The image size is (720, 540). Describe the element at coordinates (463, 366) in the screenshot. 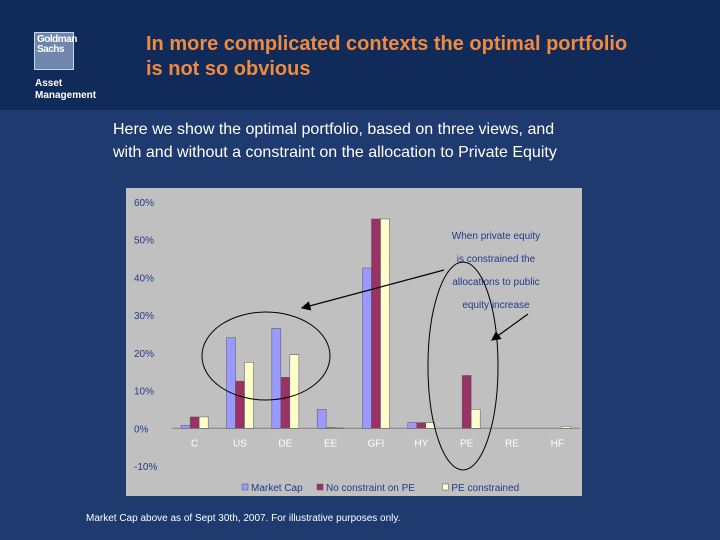

I see `pe-highlight-ellipse` at that location.